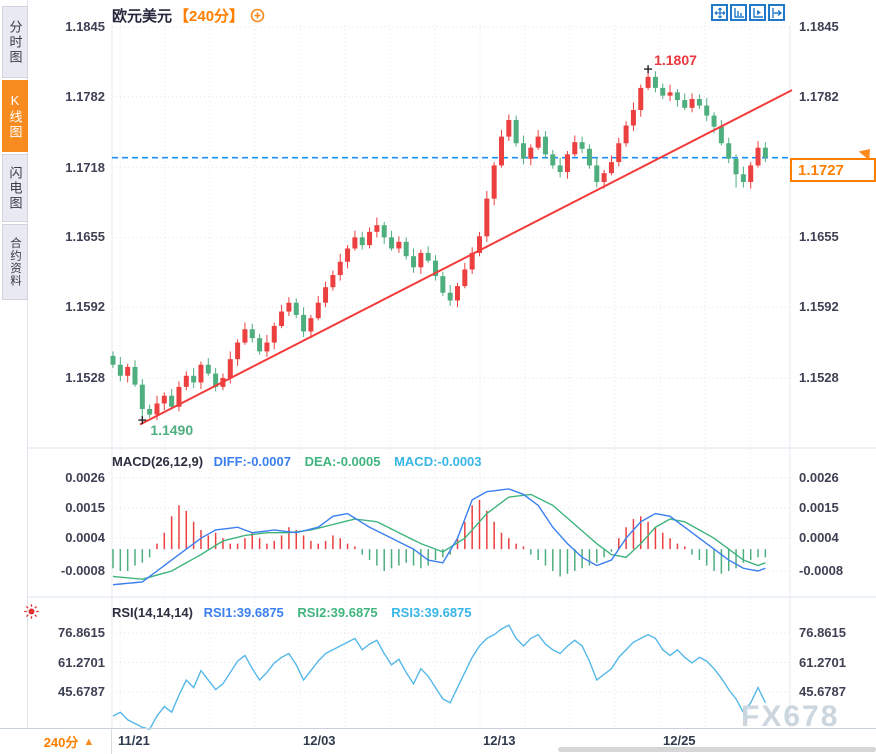  Describe the element at coordinates (719, 12) in the screenshot. I see `pan-tool-icon` at that location.